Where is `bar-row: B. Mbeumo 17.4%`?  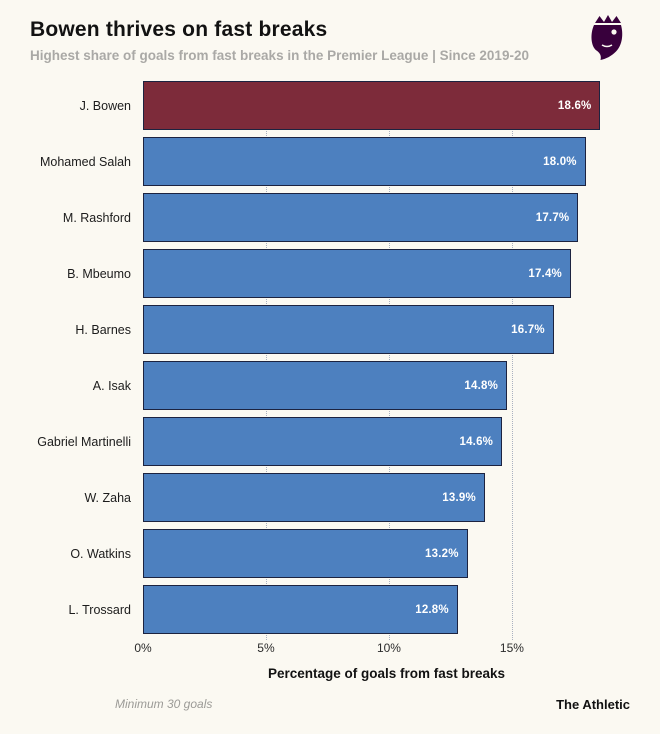
bar-row: B. Mbeumo 17.4% is located at coordinates (330, 273).